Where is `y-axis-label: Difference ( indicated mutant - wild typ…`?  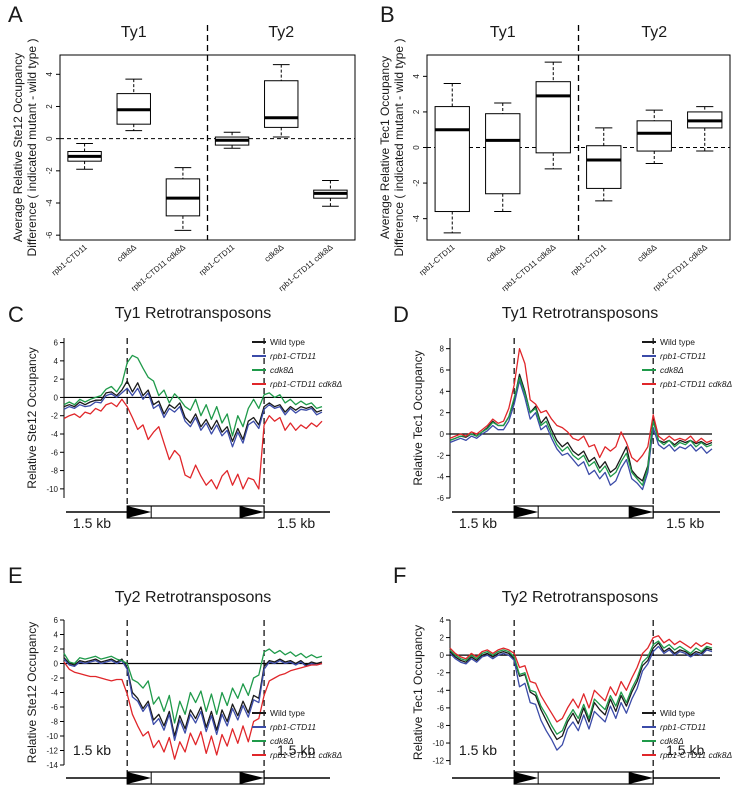
y-axis-label: Difference ( indicated mutant - wild typ… is located at coordinates (399, 148).